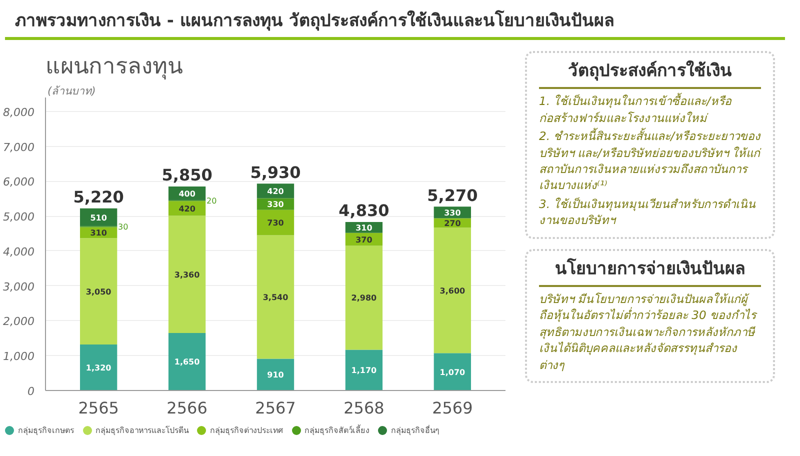  Describe the element at coordinates (98, 408) in the screenshot. I see `x-tick-label: 2565` at that location.